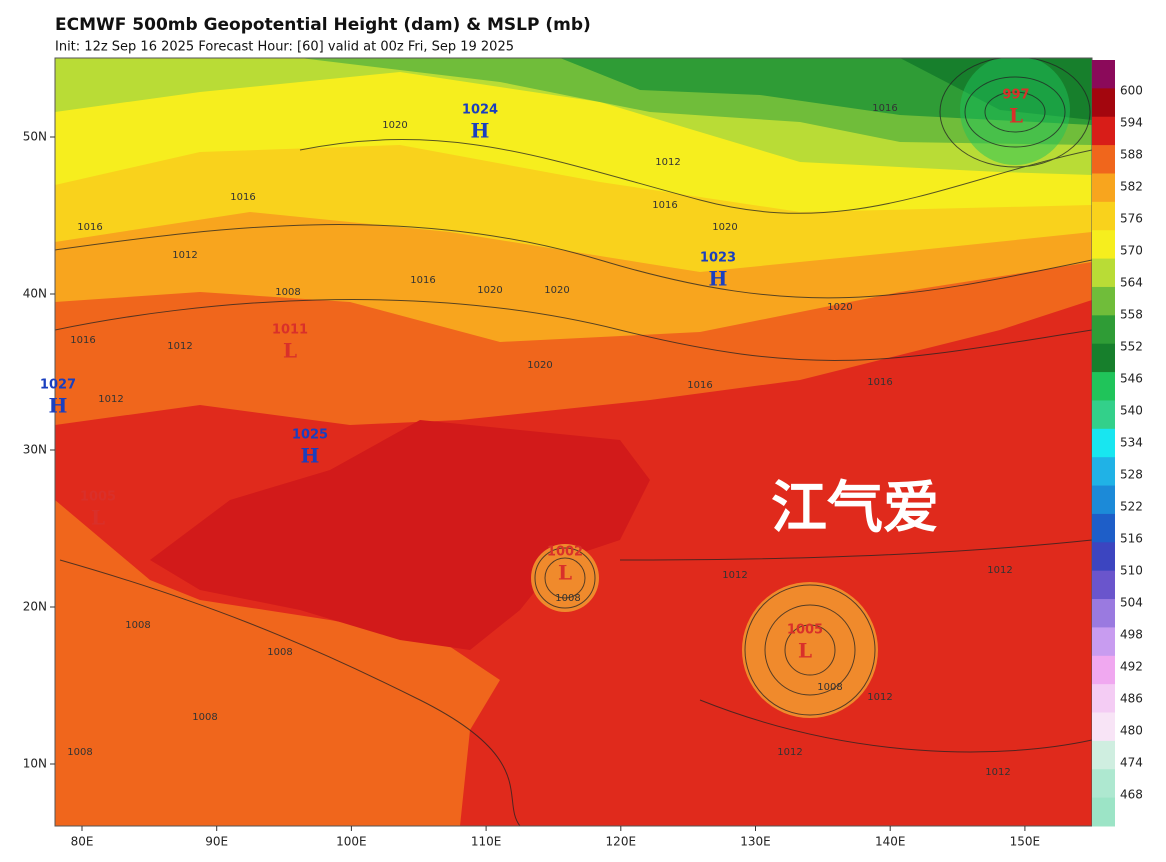  I want to click on colorbar-label: 468, so click(1131, 795).